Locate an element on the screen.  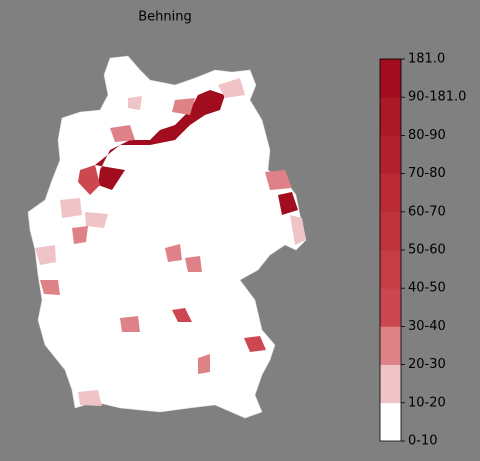
colorbar-label: 70-80 is located at coordinates (427, 173).